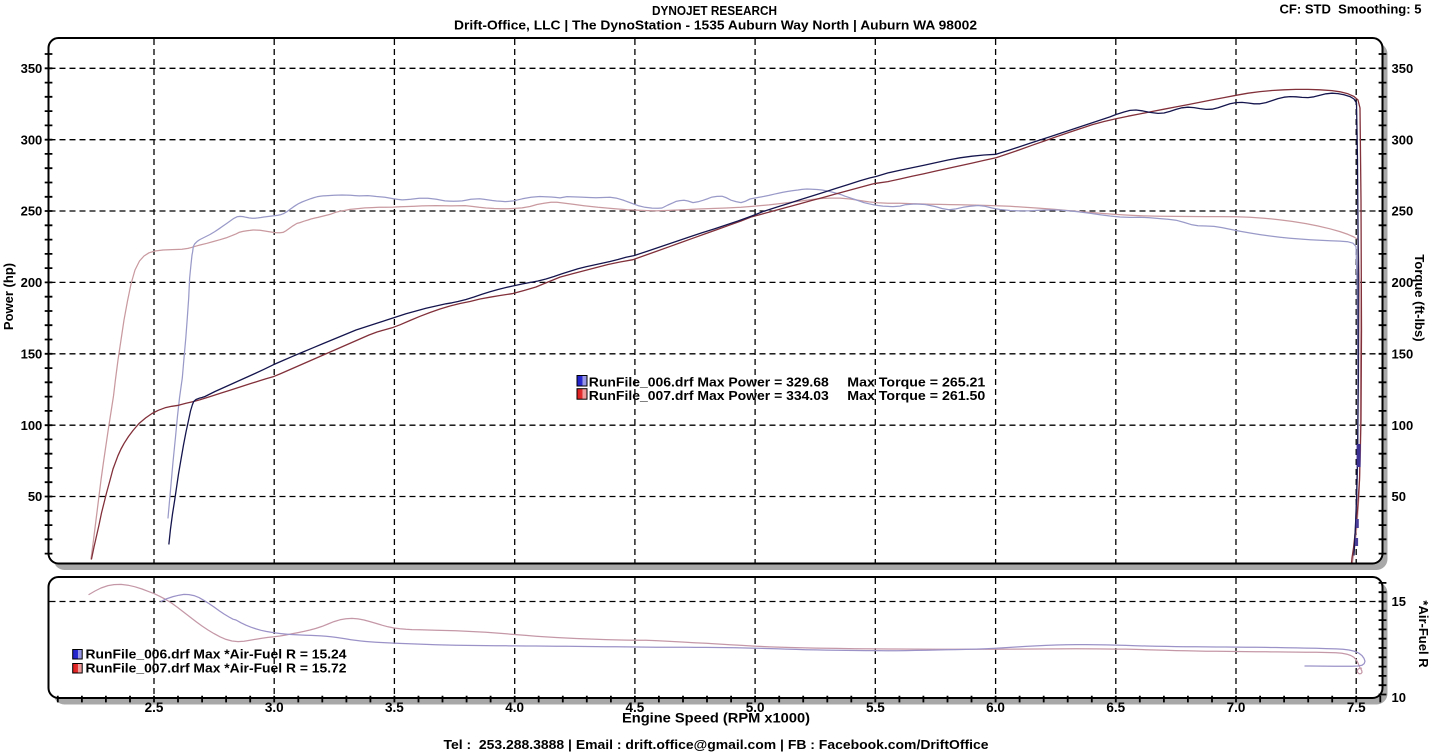  What do you see at coordinates (714, 11) in the screenshot?
I see `svg-text: DYNOJET RESEARCH` at bounding box center [714, 11].